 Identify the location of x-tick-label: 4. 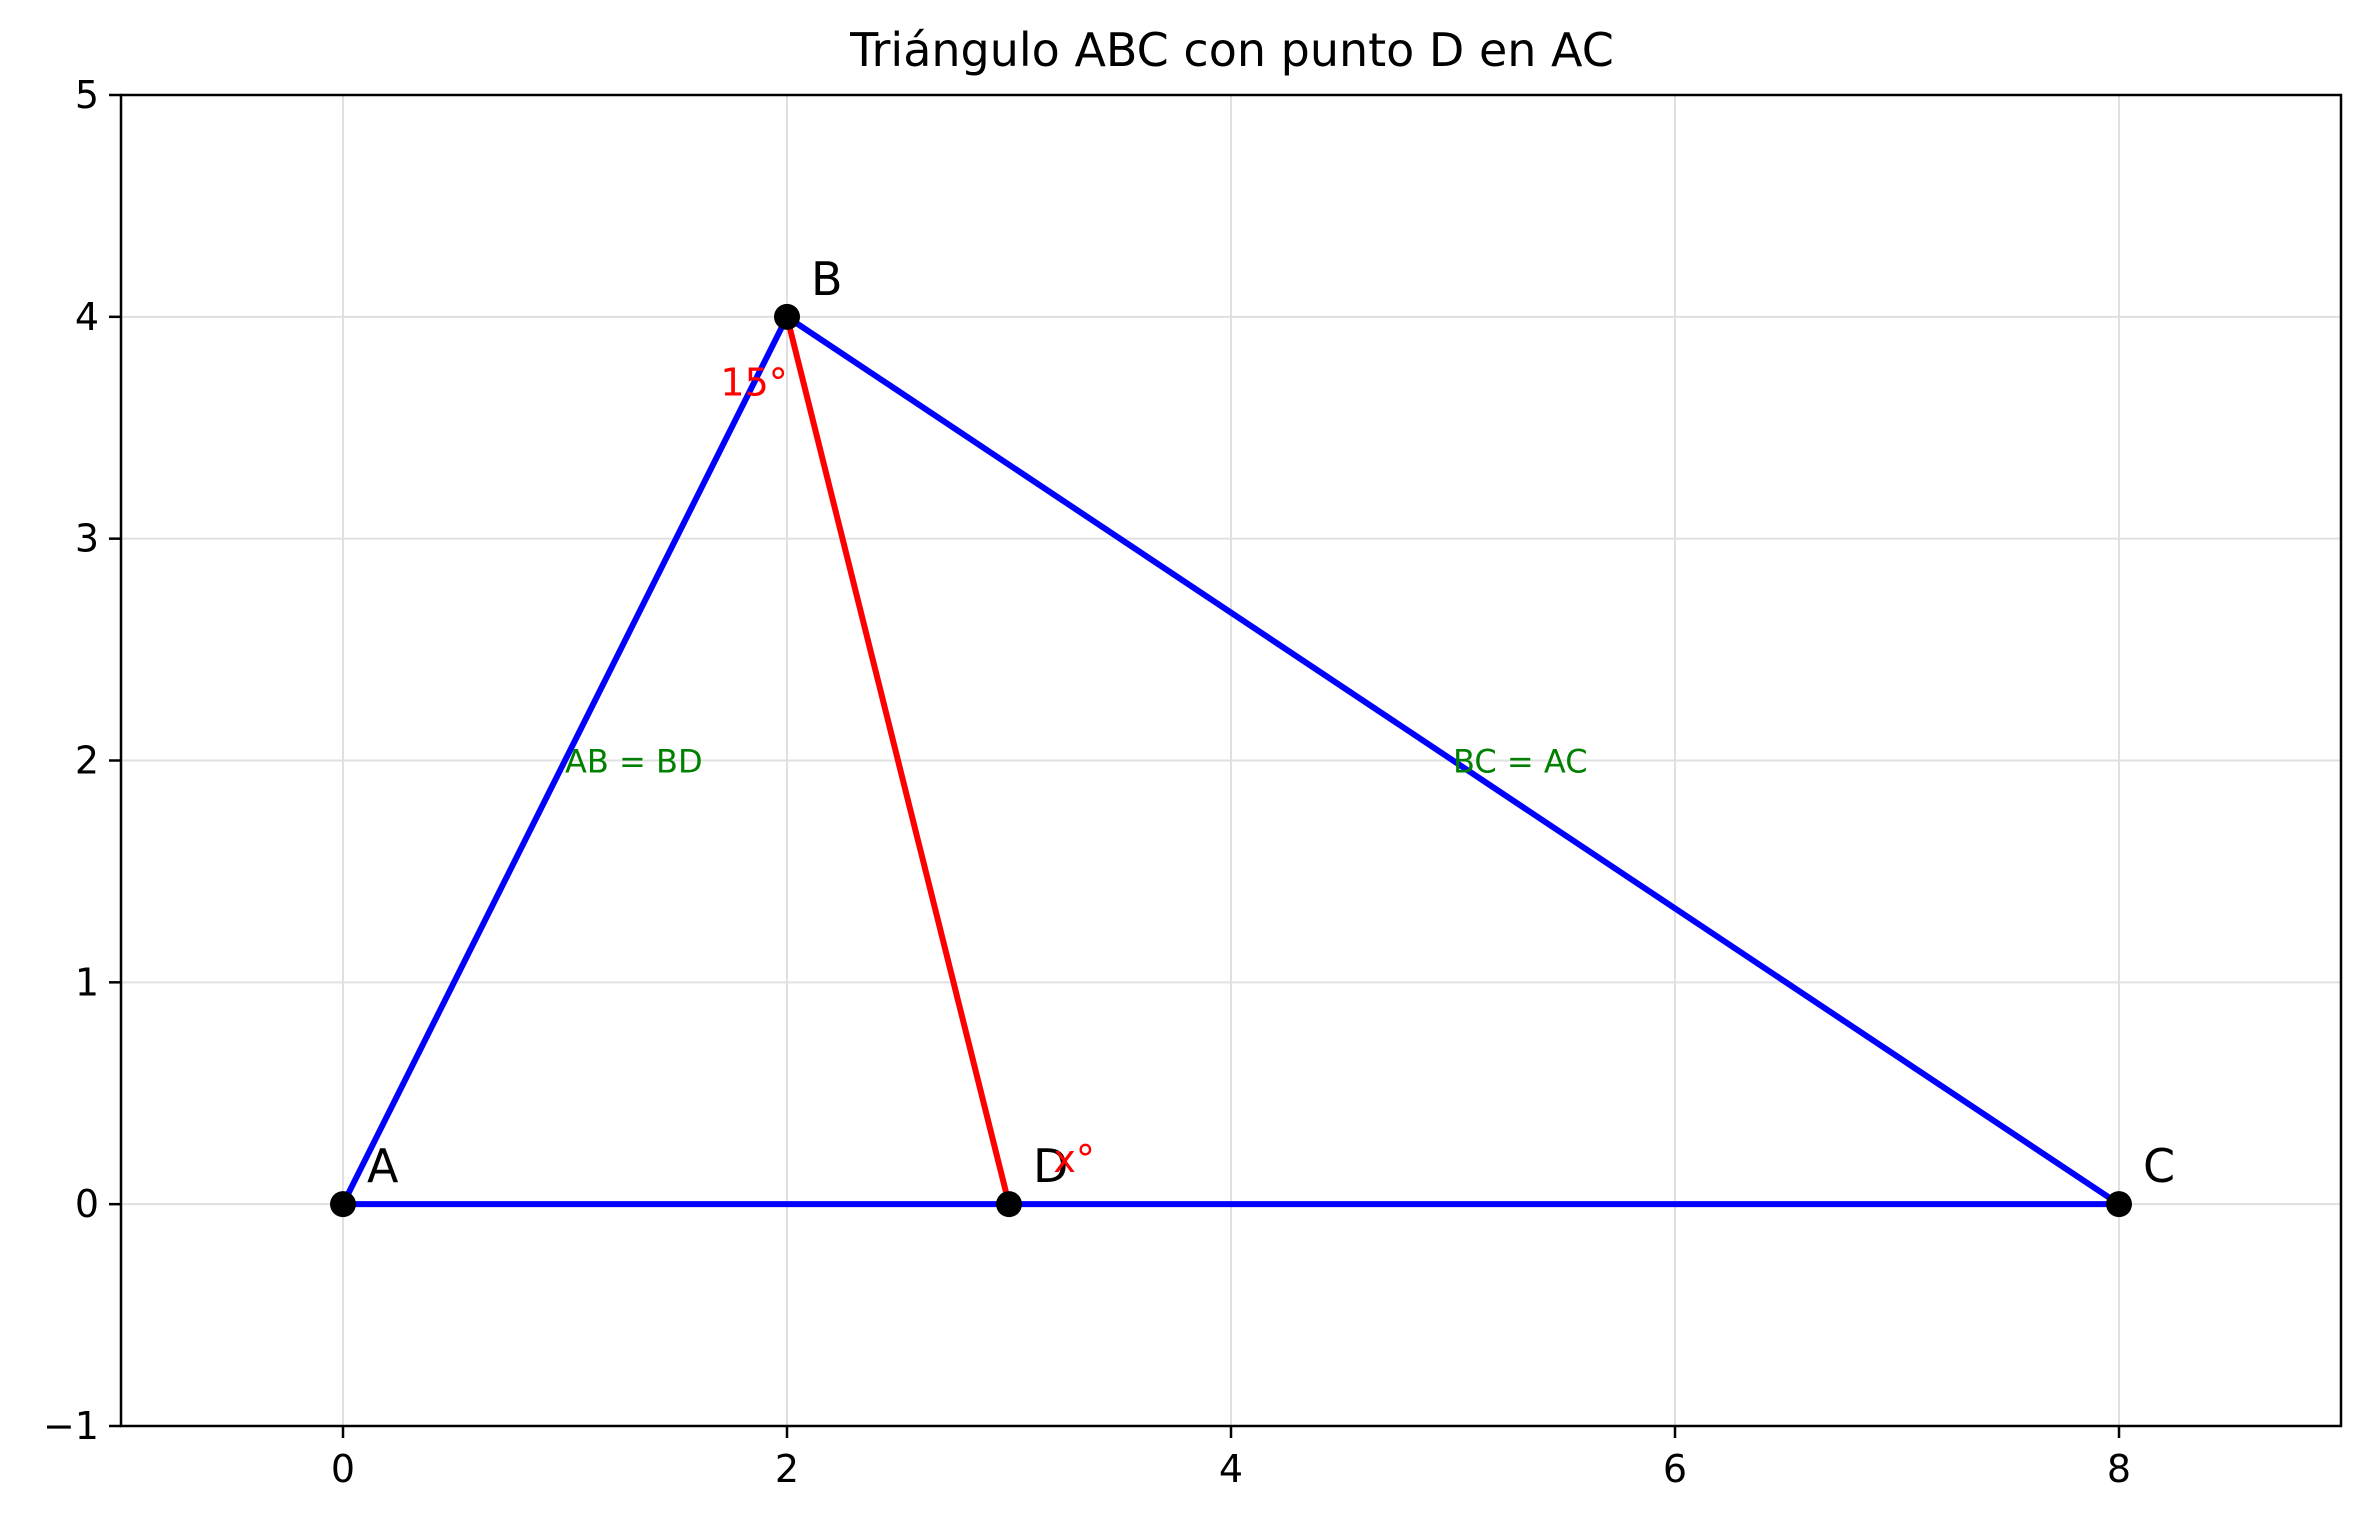
(1231, 1469).